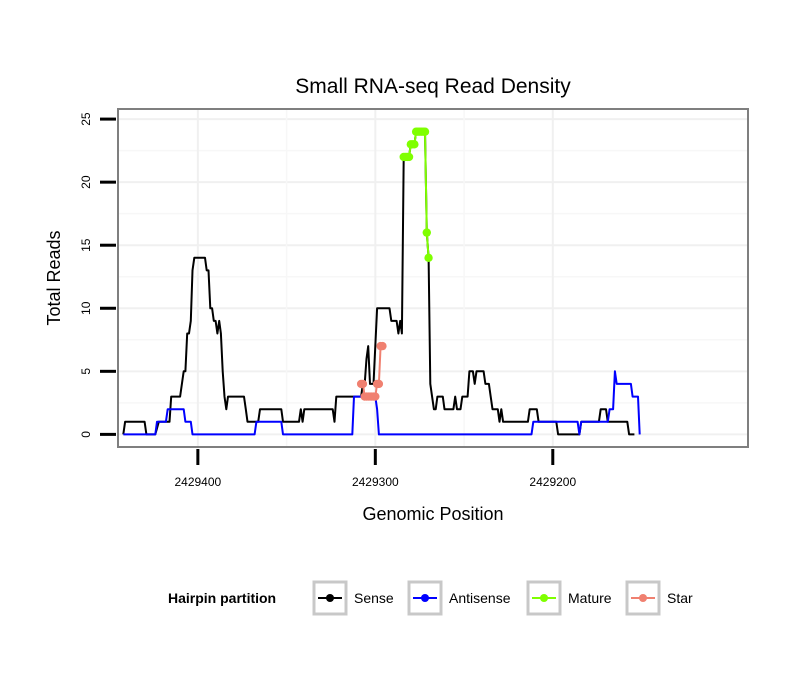 Image resolution: width=810 pixels, height=690 pixels. What do you see at coordinates (432, 514) in the screenshot?
I see `x-axis-title: Genomic Position` at bounding box center [432, 514].